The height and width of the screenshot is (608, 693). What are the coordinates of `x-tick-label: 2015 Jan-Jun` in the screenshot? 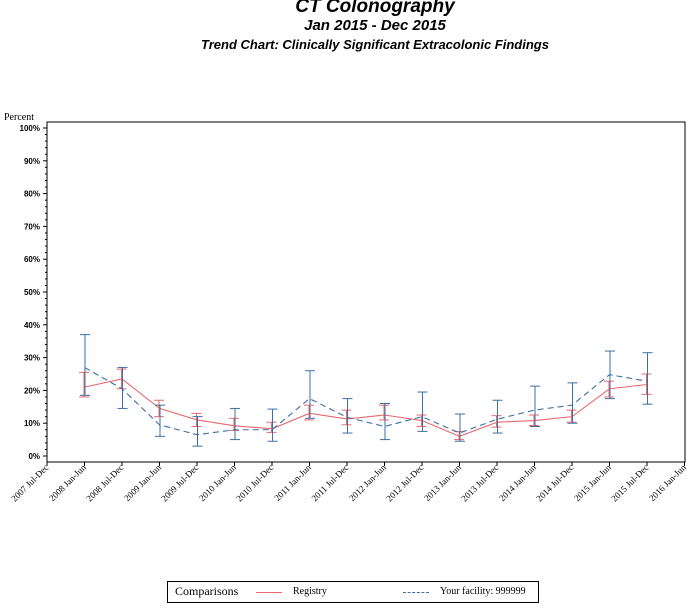 It's located at (592, 482).